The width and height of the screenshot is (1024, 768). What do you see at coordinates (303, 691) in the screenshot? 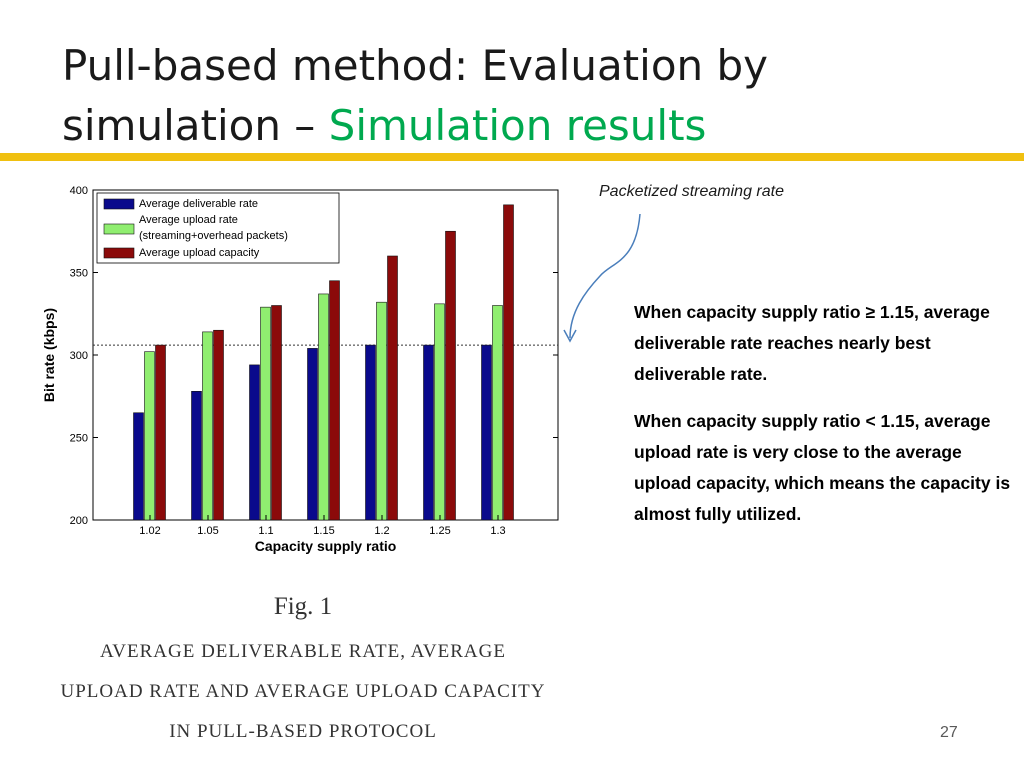
I see `caption-line-2: UPLOAD RATE AND AVERAGE UPLOAD CAPACITY` at bounding box center [303, 691].